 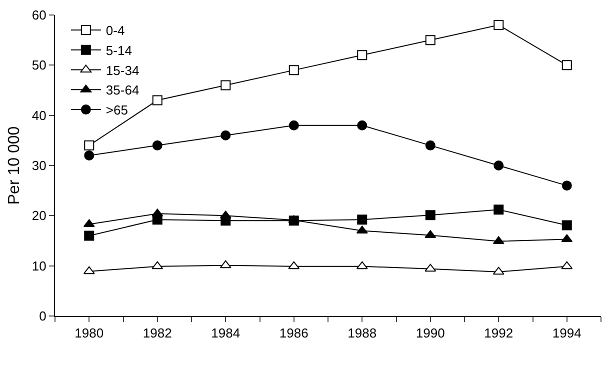 I want to click on y-tick-label: 20, so click(x=39, y=216).